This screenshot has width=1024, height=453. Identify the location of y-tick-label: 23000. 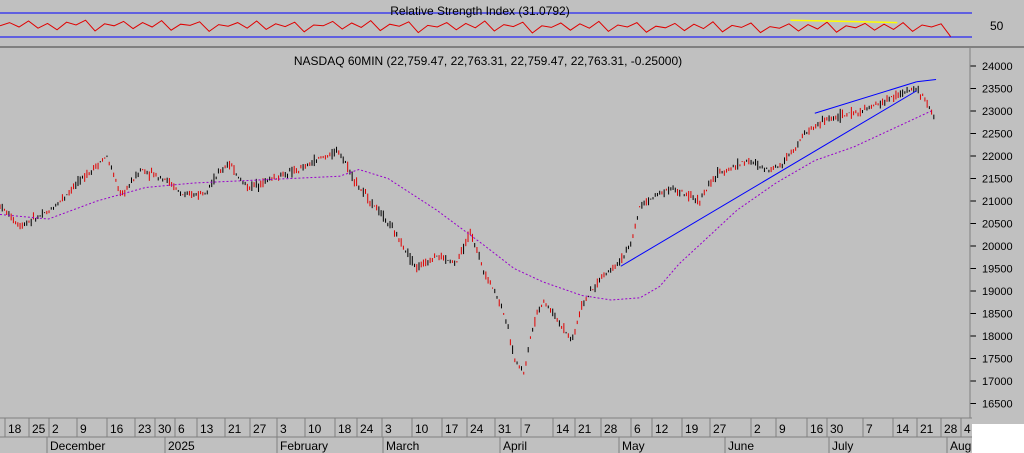
(997, 112).